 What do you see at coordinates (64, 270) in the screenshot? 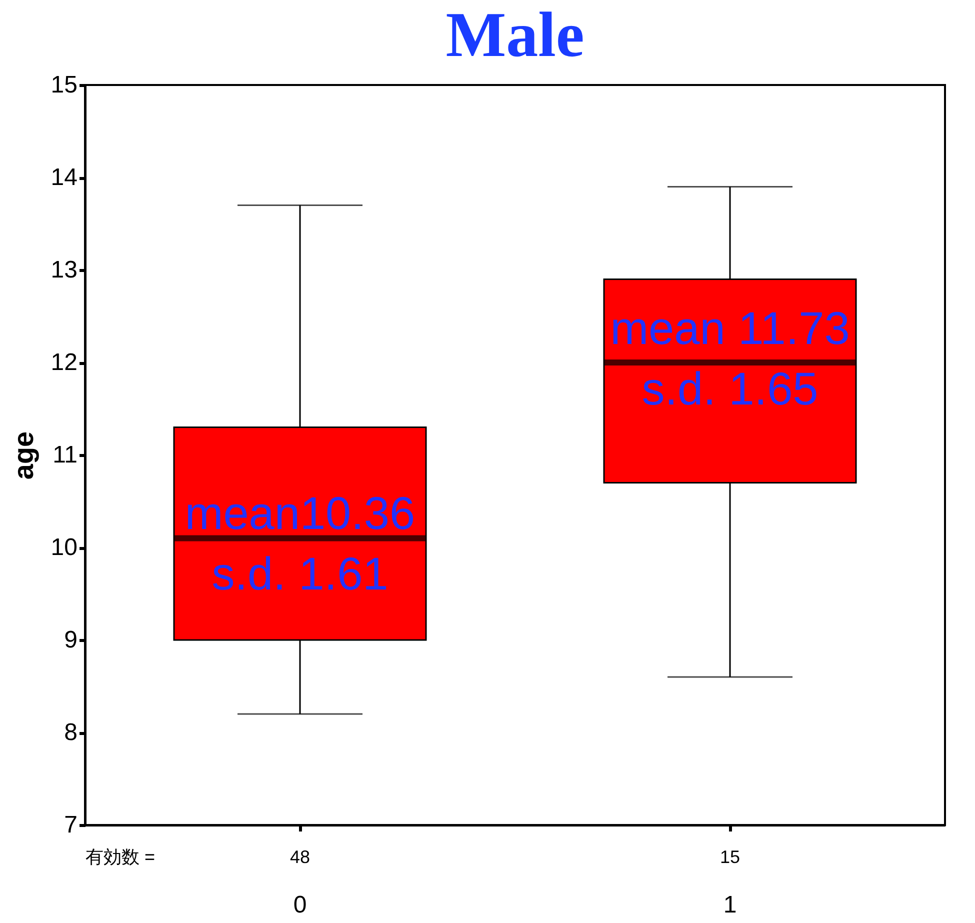
I see `y-tick-label: 13` at bounding box center [64, 270].